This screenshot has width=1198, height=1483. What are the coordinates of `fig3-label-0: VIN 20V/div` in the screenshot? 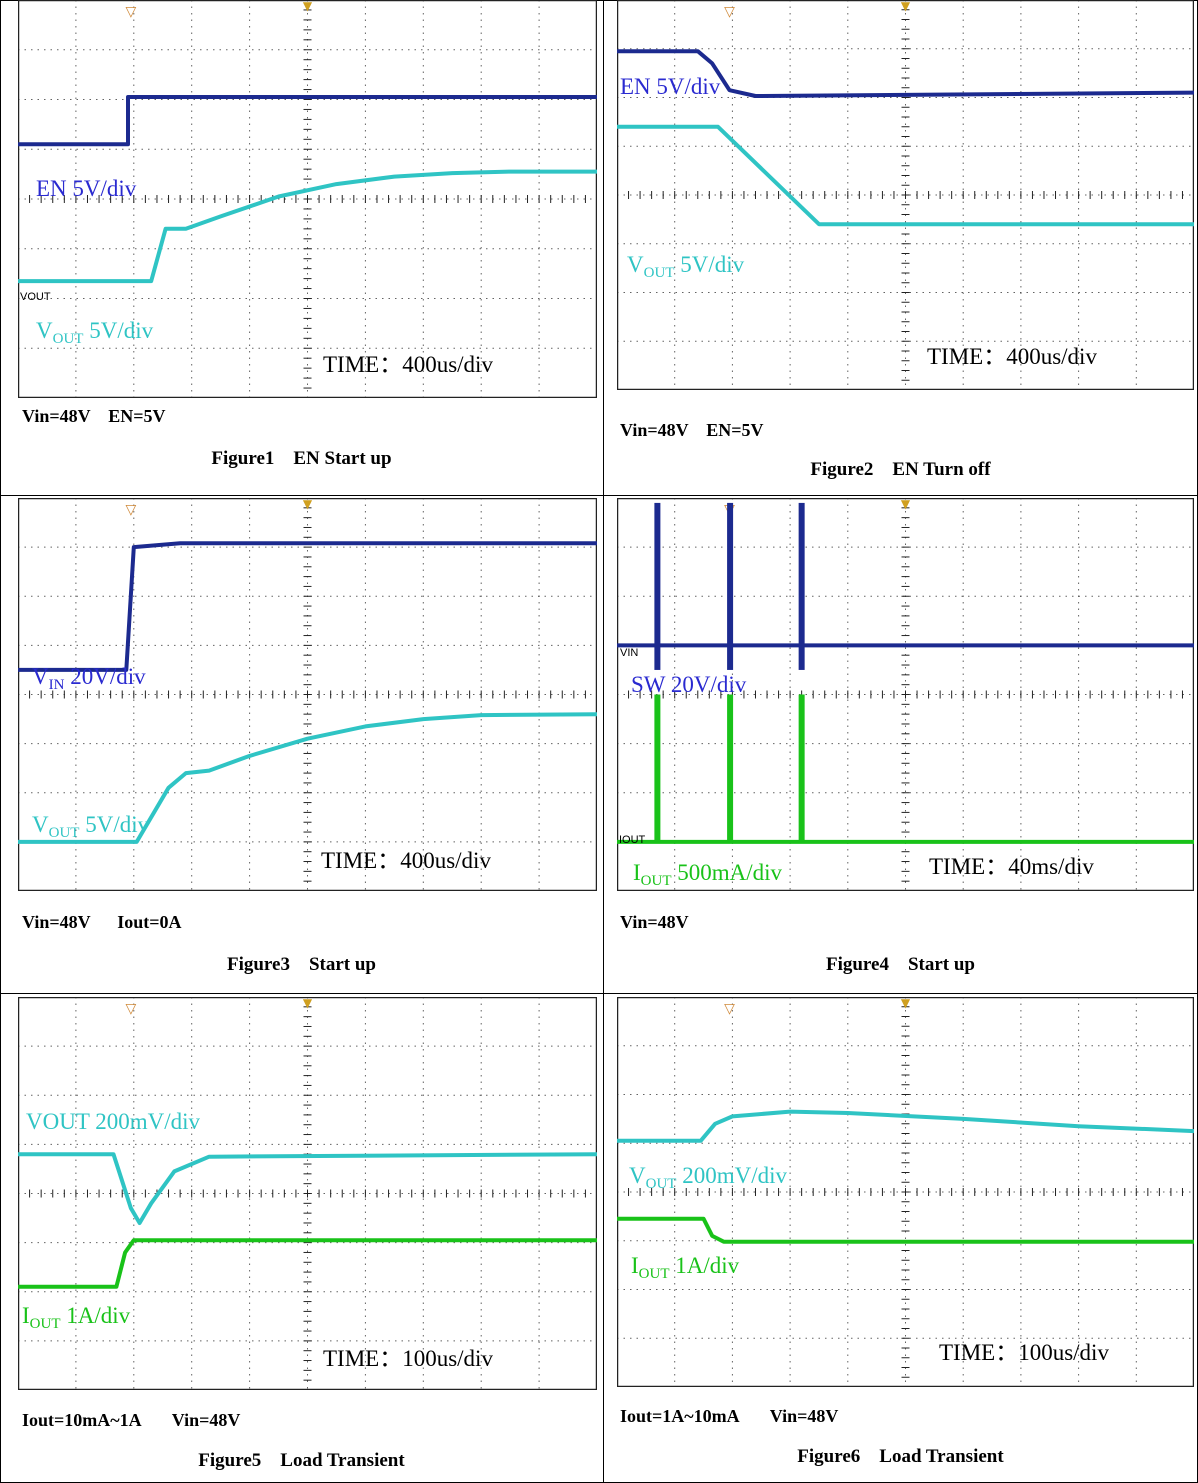 It's located at (89, 678).